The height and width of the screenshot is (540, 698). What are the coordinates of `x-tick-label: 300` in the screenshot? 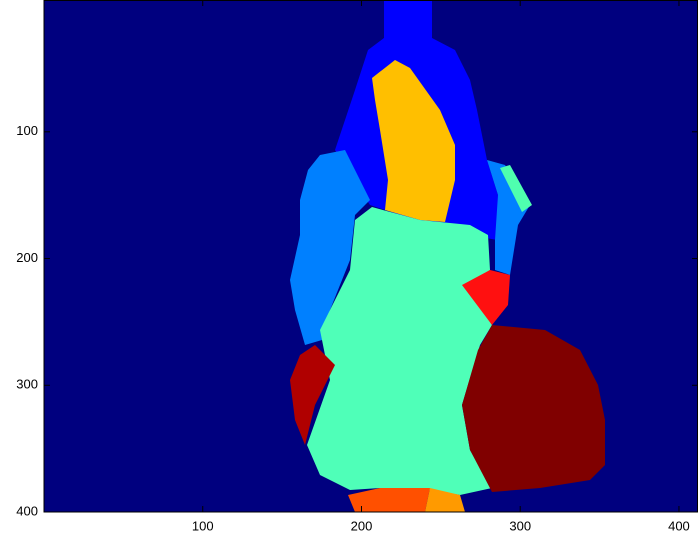 It's located at (520, 525).